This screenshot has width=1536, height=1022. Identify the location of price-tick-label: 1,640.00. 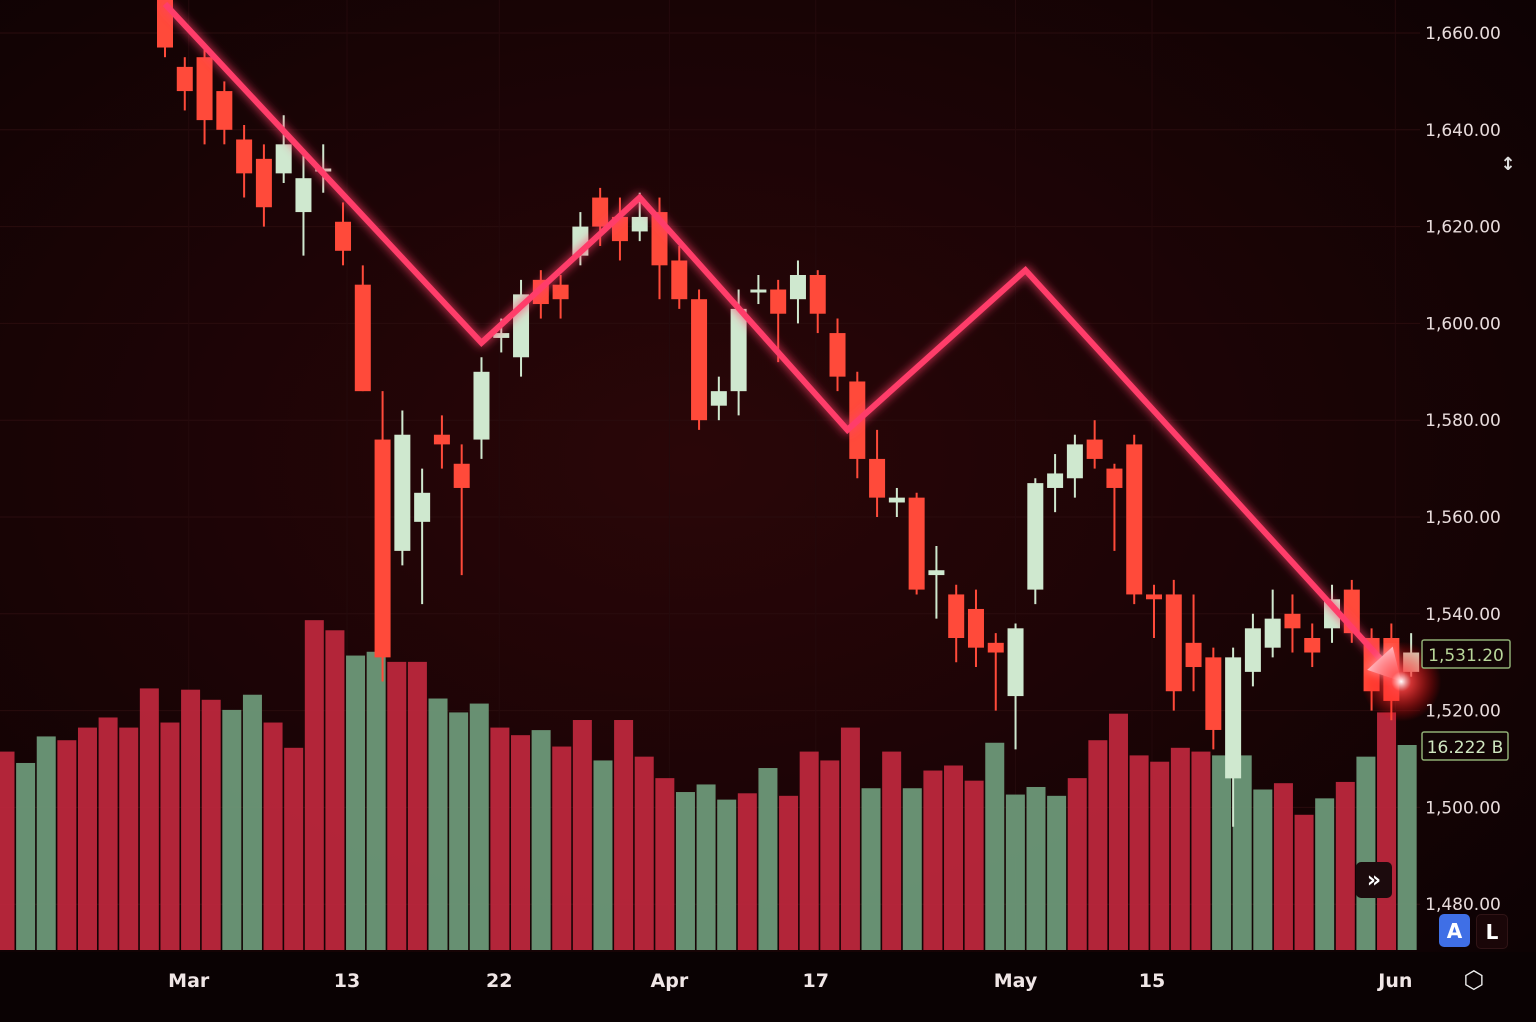
(1463, 131).